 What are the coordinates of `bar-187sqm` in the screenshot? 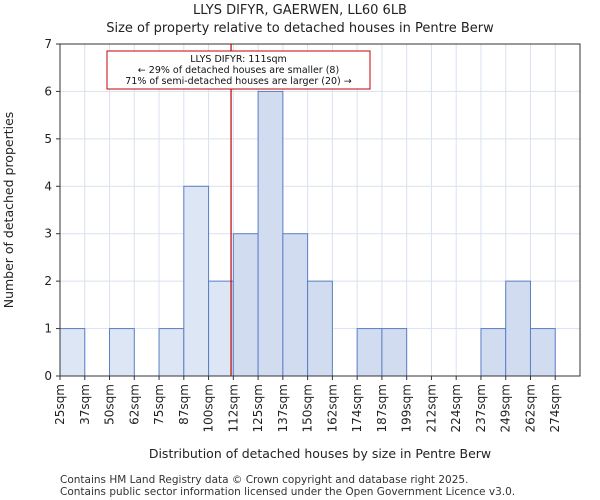 It's located at (394, 352).